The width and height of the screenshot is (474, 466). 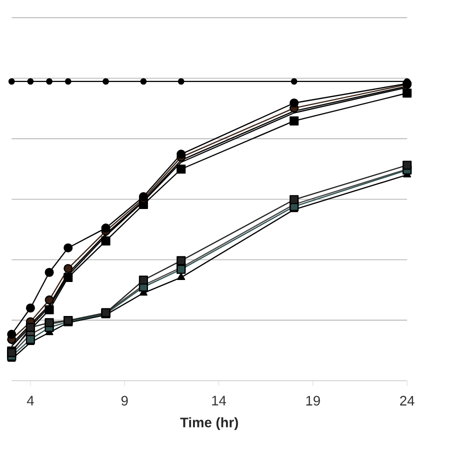 I want to click on x-tick-label: 4, so click(x=30, y=401).